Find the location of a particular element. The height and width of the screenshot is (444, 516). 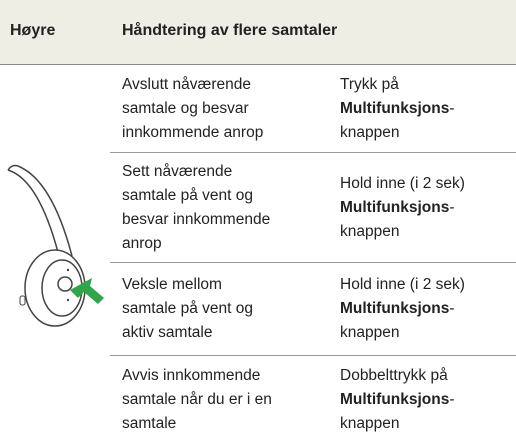

gesture-cell: Trykk på Multifunksjons-knappen is located at coordinates (428, 108).